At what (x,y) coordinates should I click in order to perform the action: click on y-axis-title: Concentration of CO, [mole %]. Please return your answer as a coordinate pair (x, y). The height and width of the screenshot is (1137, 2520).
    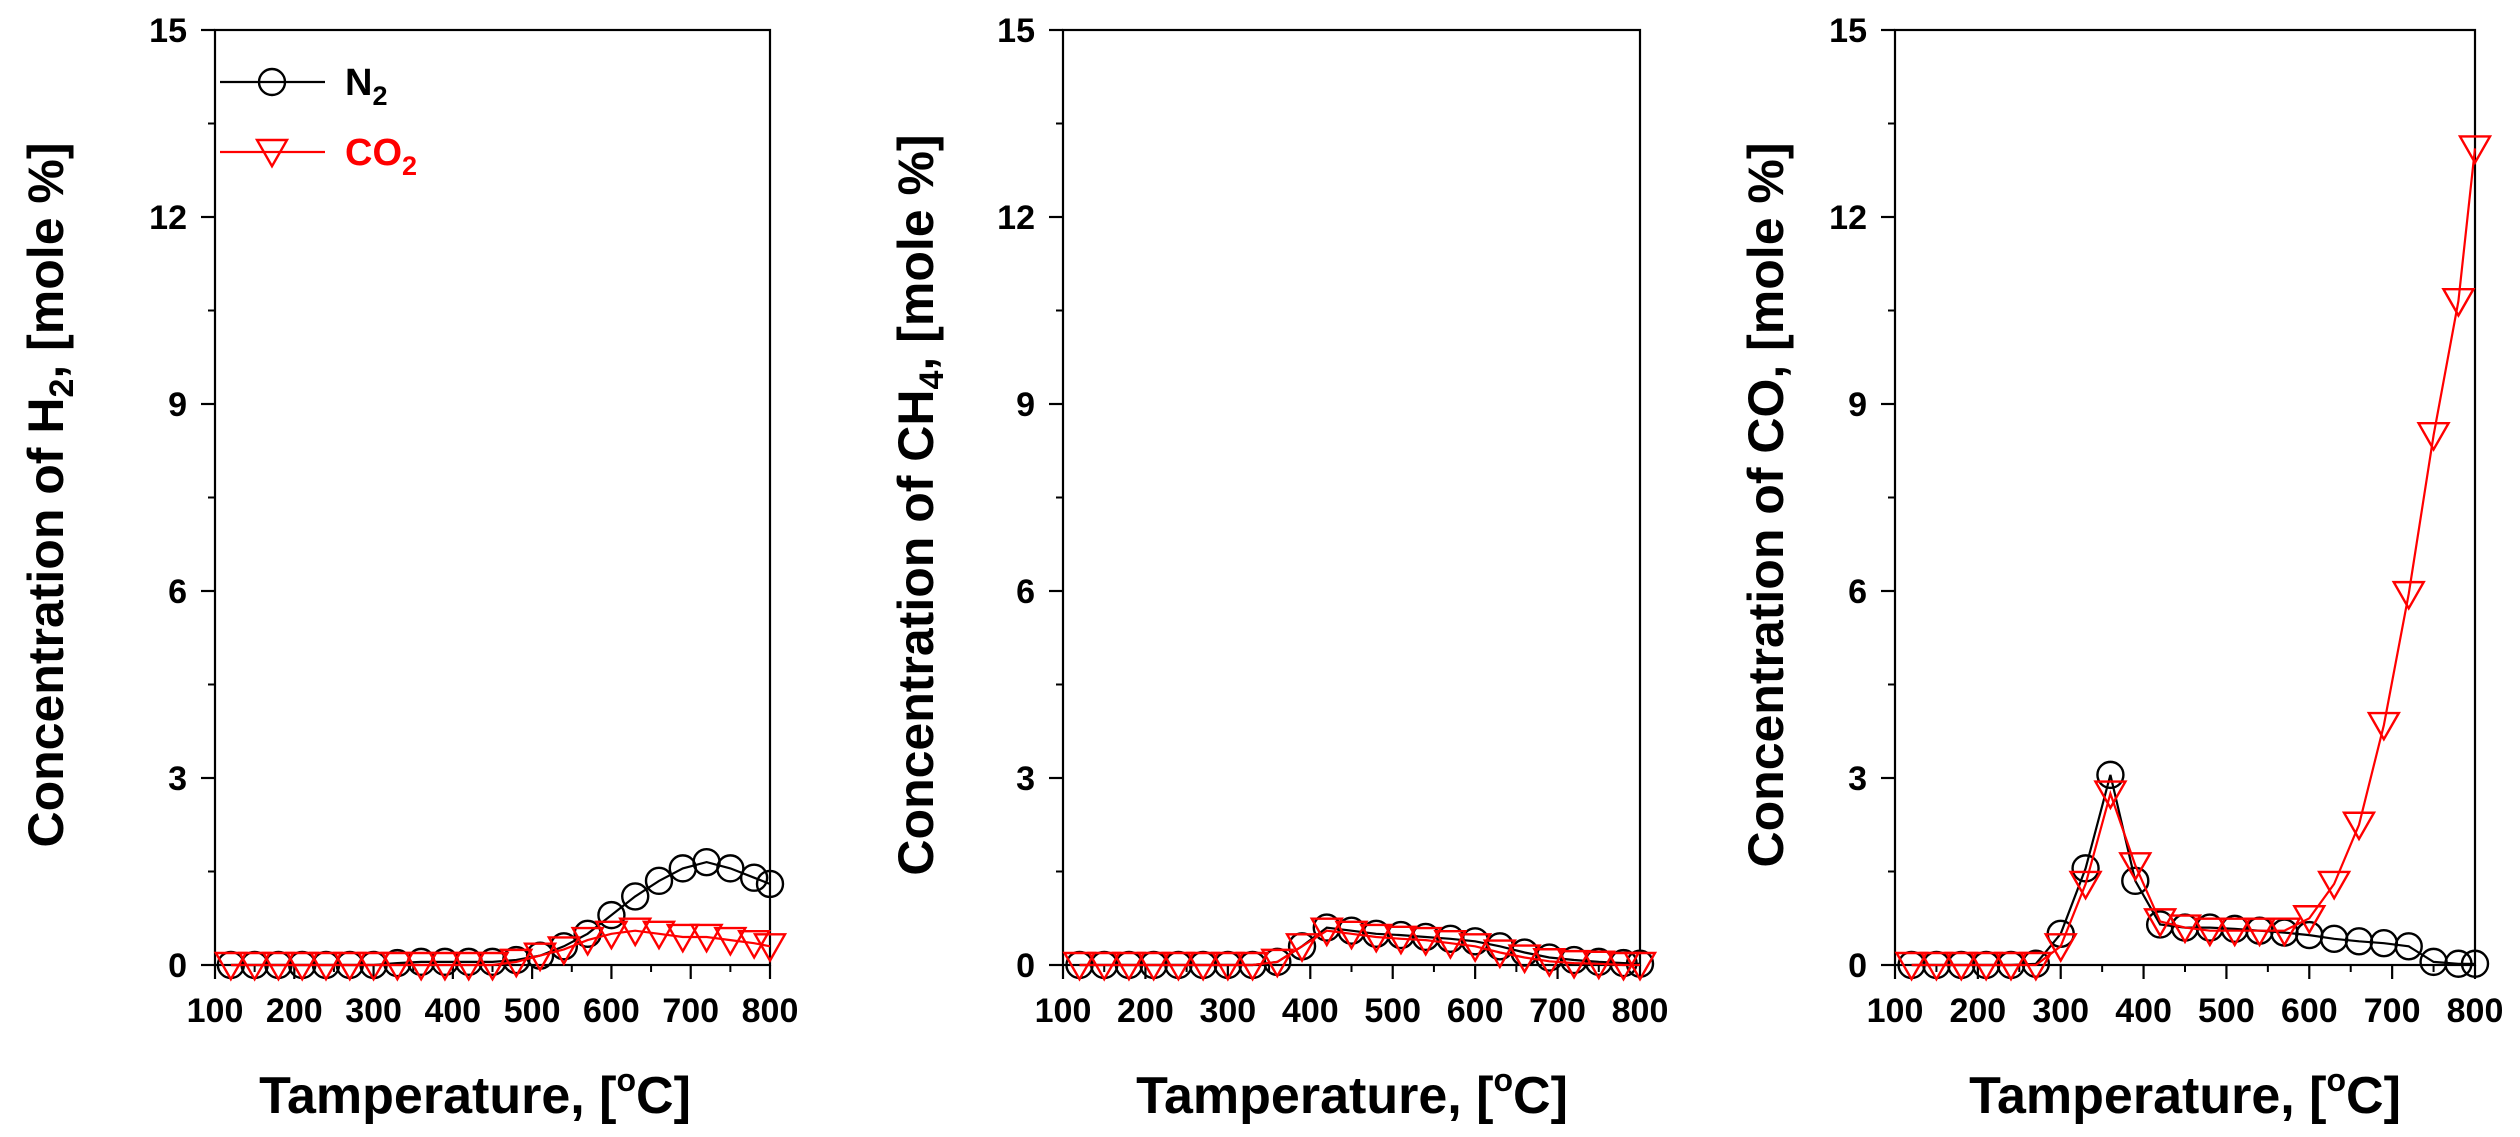
    Looking at the image, I should click on (1766, 505).